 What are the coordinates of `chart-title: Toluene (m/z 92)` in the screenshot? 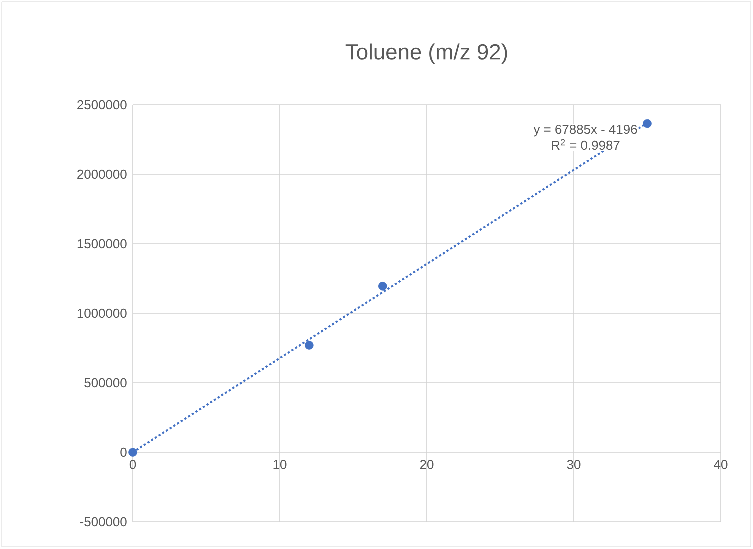 It's located at (427, 54).